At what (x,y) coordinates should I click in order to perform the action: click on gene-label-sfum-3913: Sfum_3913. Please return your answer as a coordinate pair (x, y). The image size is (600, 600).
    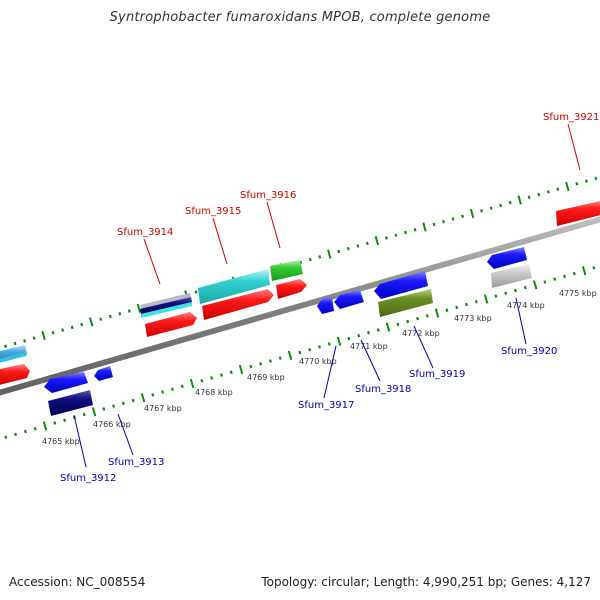
    Looking at the image, I should click on (136, 462).